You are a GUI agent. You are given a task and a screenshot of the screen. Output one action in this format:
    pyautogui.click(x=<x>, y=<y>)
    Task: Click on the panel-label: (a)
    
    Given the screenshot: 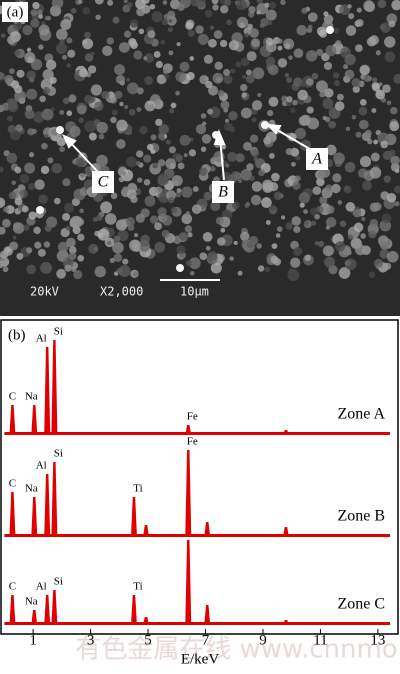 What is the action you would take?
    pyautogui.click(x=15, y=12)
    